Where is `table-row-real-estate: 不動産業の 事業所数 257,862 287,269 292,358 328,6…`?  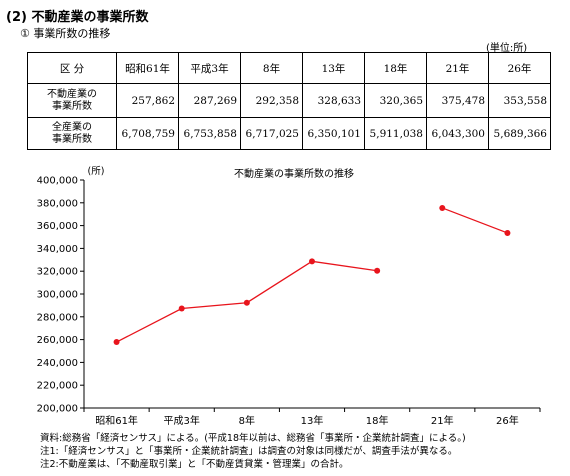
table-row-real-estate: 不動産業の 事業所数 257,862 287,269 292,358 328,6… is located at coordinates (289, 100).